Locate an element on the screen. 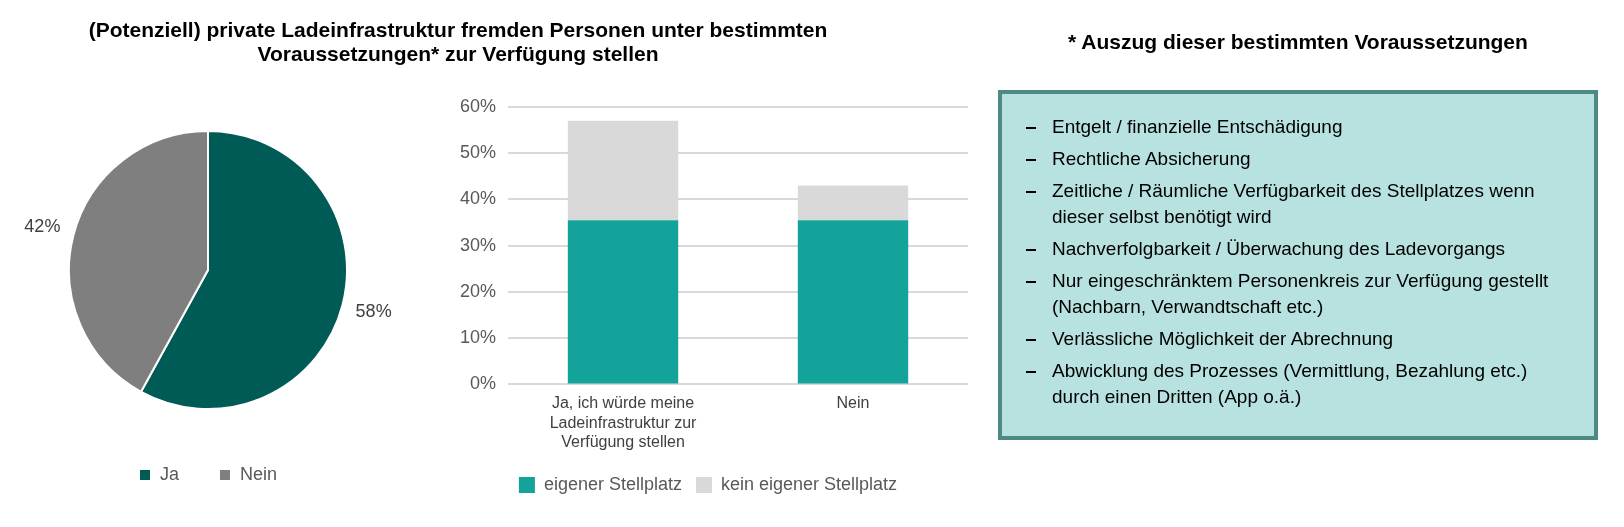 This screenshot has width=1624, height=527. y-tick-label: 30% is located at coordinates (478, 244).